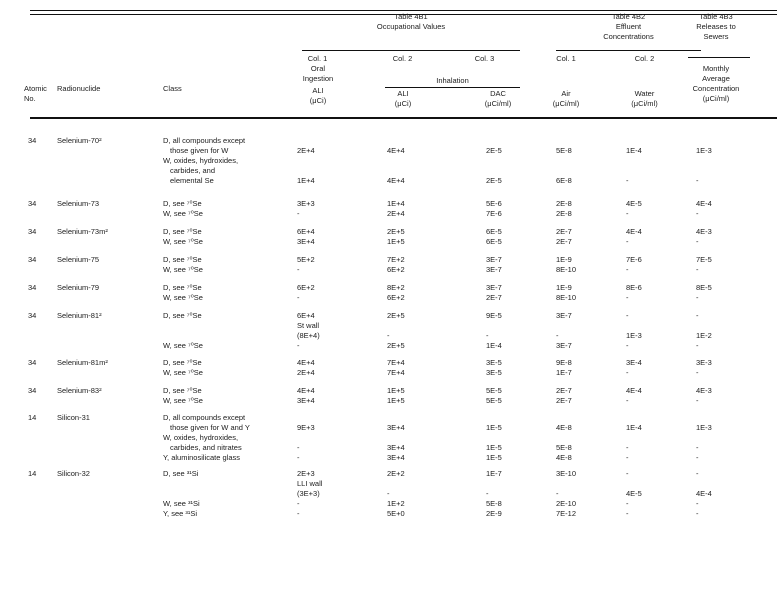 The image size is (783, 590). I want to click on dac-value: 5E-6, so click(494, 203).